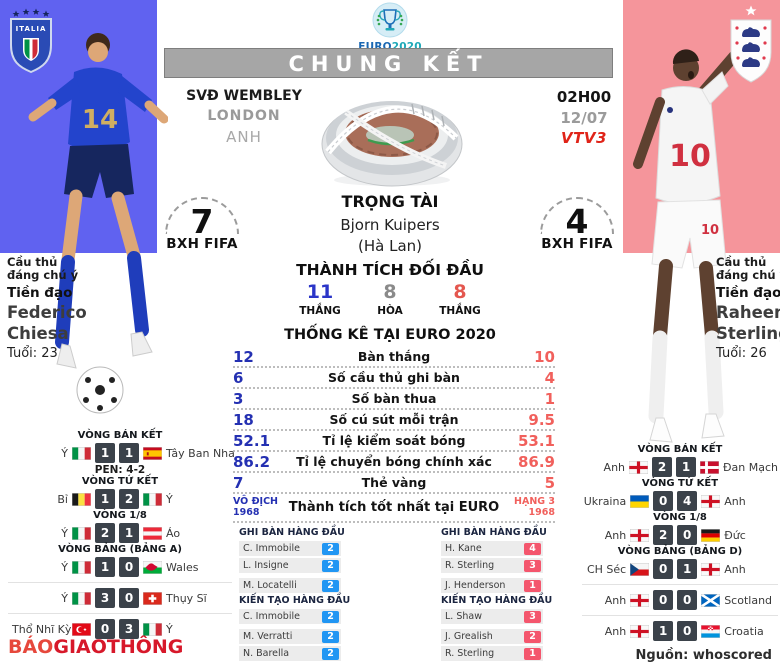 The image size is (780, 672). Describe the element at coordinates (534, 501) in the screenshot. I see `best-line: HẠNG 3` at that location.